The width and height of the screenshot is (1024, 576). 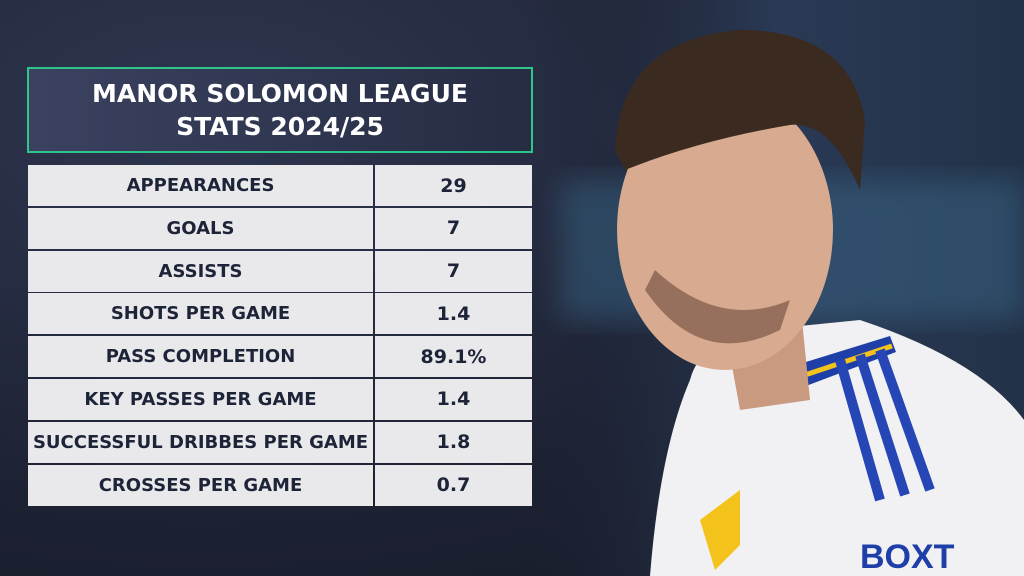 I want to click on title-box: MANOR SOLOMON LEAGUE STATS 2024/25, so click(x=280, y=110).